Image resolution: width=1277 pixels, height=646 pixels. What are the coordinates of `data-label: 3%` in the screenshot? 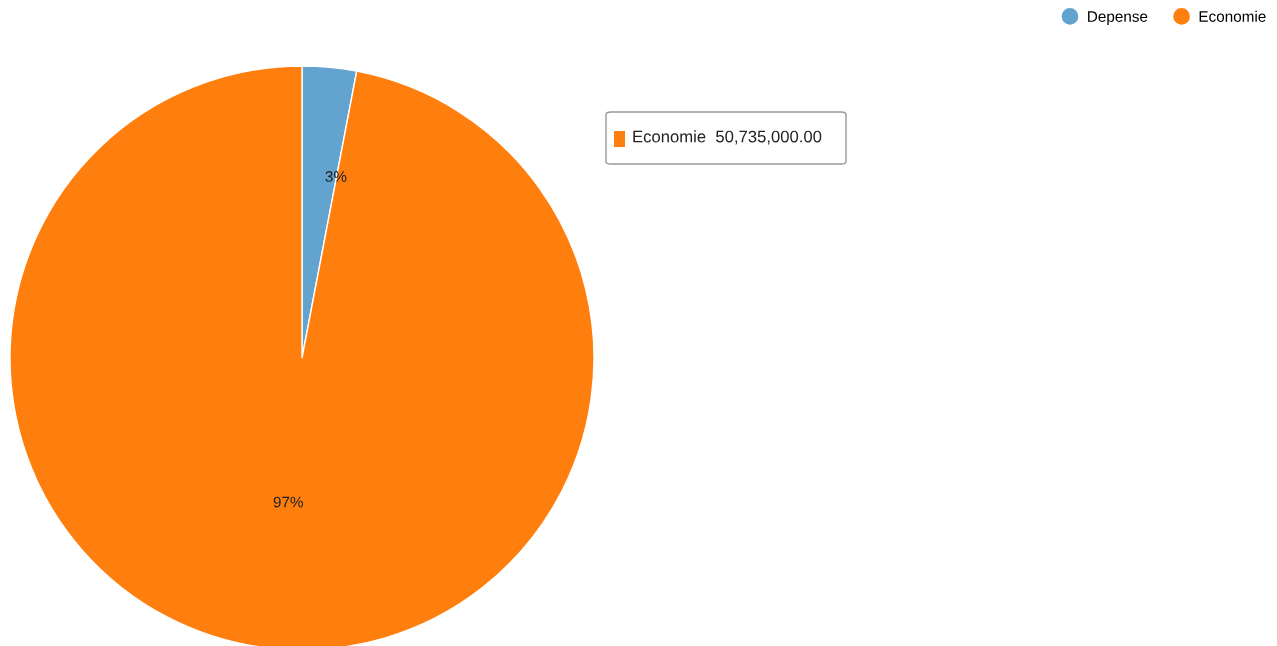 It's located at (336, 176).